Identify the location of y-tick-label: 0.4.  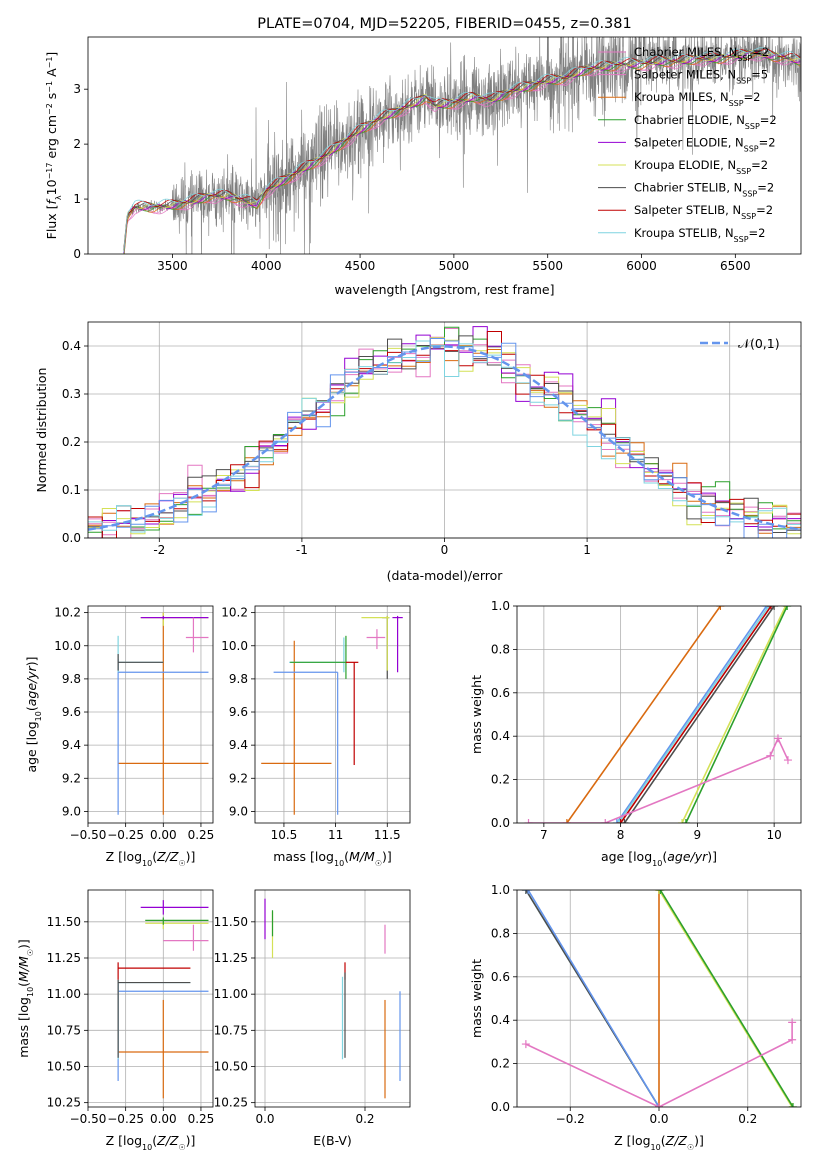
(500, 736).